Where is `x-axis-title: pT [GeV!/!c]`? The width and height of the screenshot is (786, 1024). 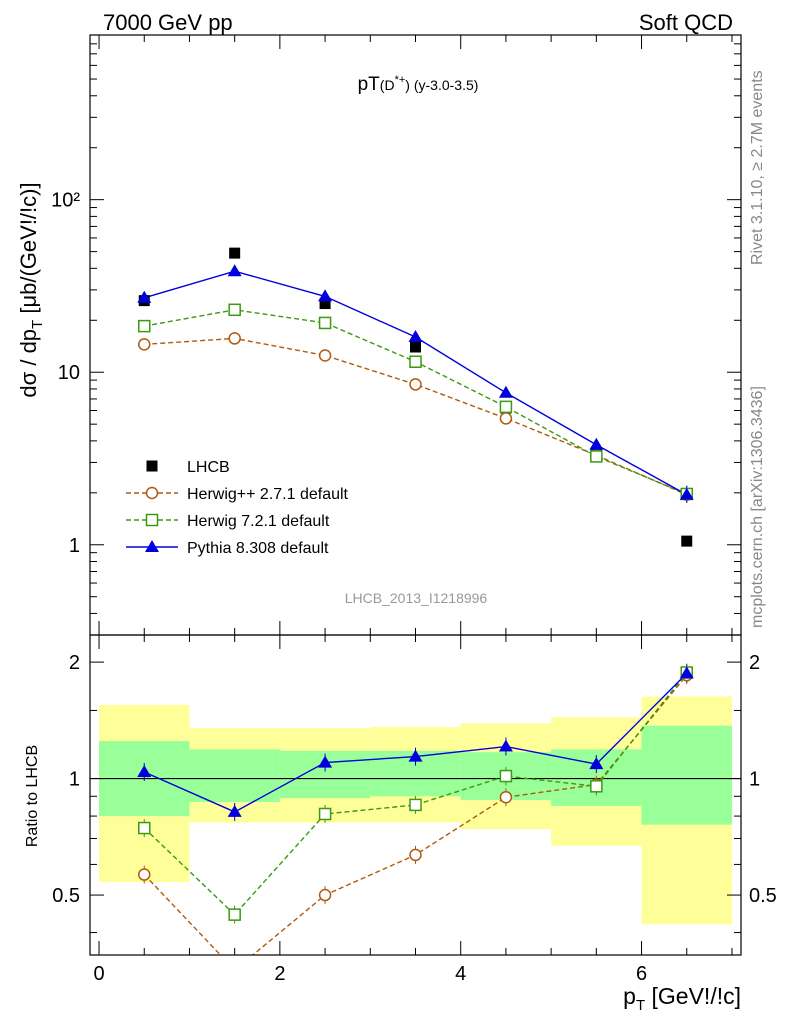
x-axis-title: pT [GeV!/!c] is located at coordinates (682, 998).